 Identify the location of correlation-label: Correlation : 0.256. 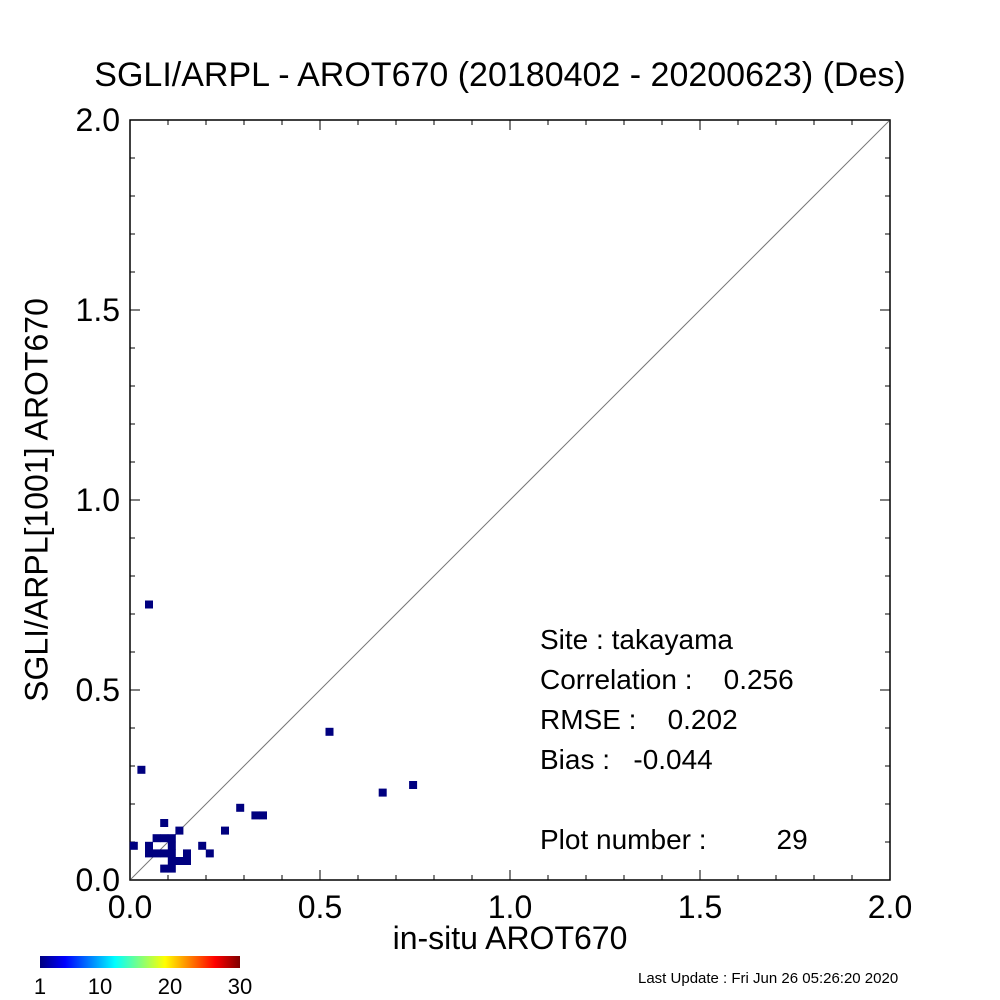
(667, 679).